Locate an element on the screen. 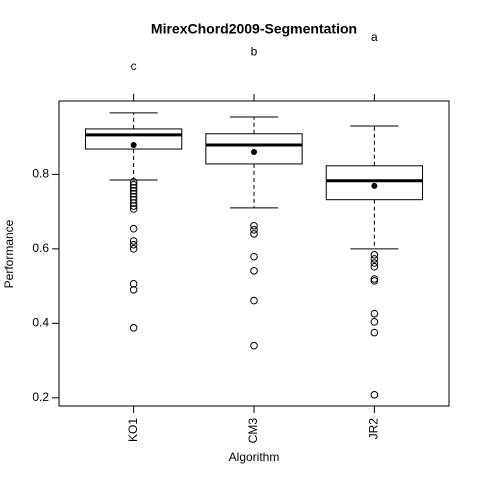  chart-title: MirexChord2009-Segmentation is located at coordinates (254, 29).